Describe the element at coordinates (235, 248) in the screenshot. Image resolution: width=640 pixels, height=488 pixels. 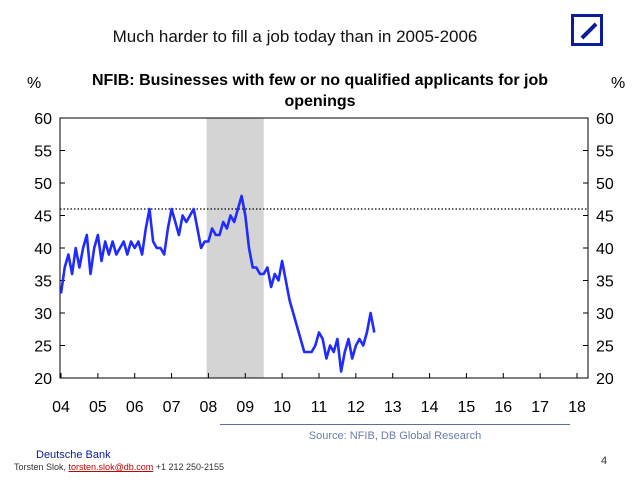
I see `recession-shading` at that location.